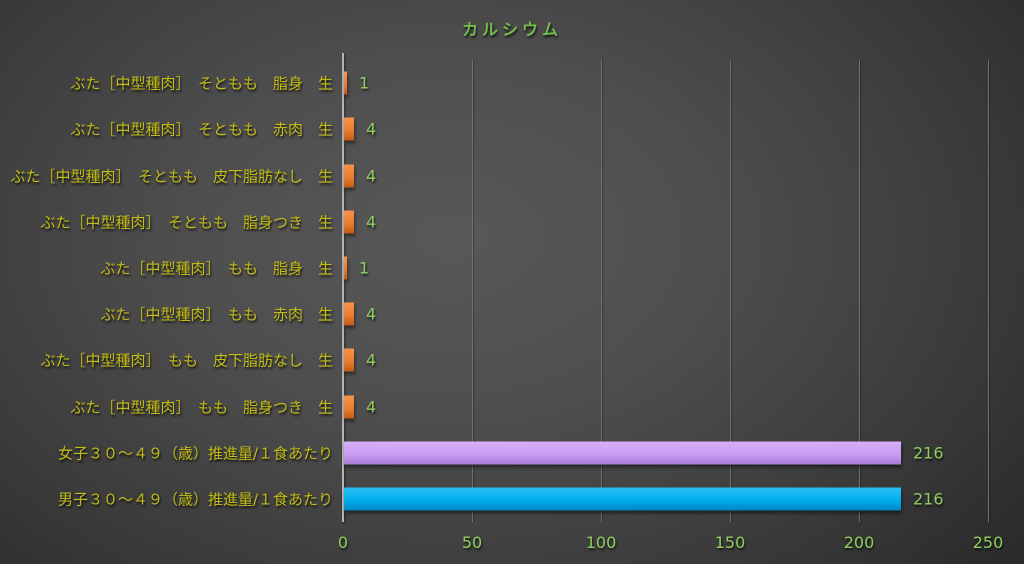  Describe the element at coordinates (216, 314) in the screenshot. I see `category-label: ぶた［中型種肉］ もも 赤肉 生` at that location.